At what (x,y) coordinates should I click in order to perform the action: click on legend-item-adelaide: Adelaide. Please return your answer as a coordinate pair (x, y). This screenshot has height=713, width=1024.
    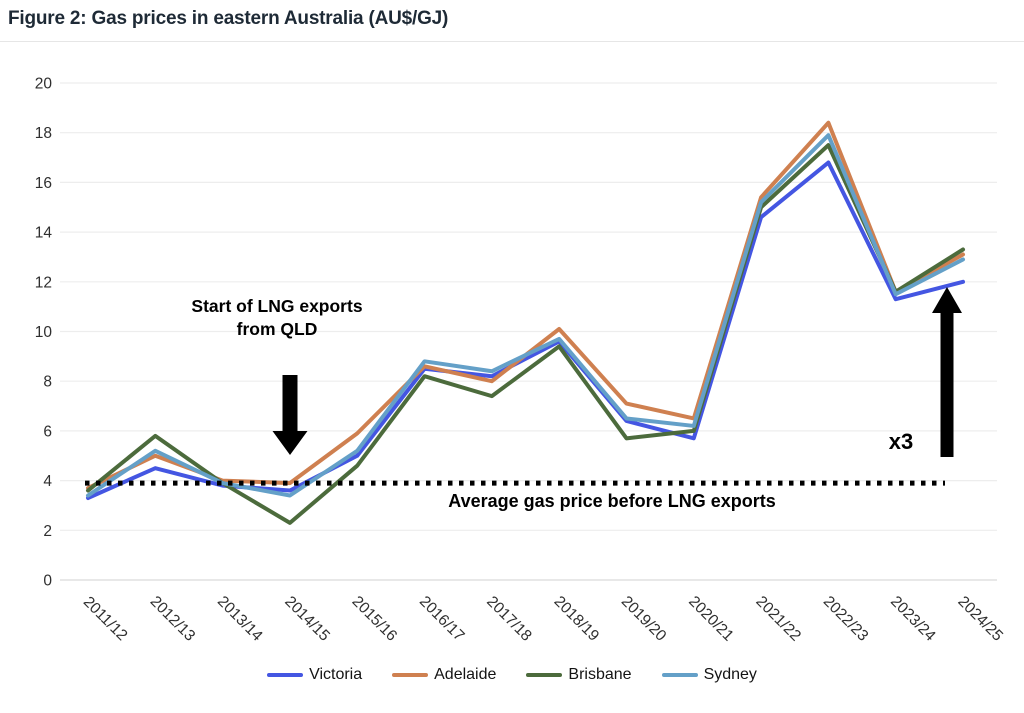
    Looking at the image, I should click on (444, 675).